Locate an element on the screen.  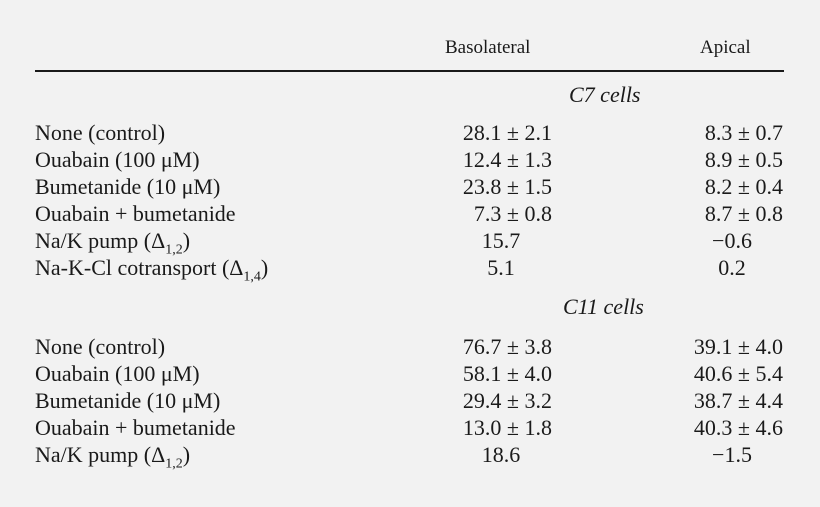
section-title-c11: C11 cells is located at coordinates (603, 306).